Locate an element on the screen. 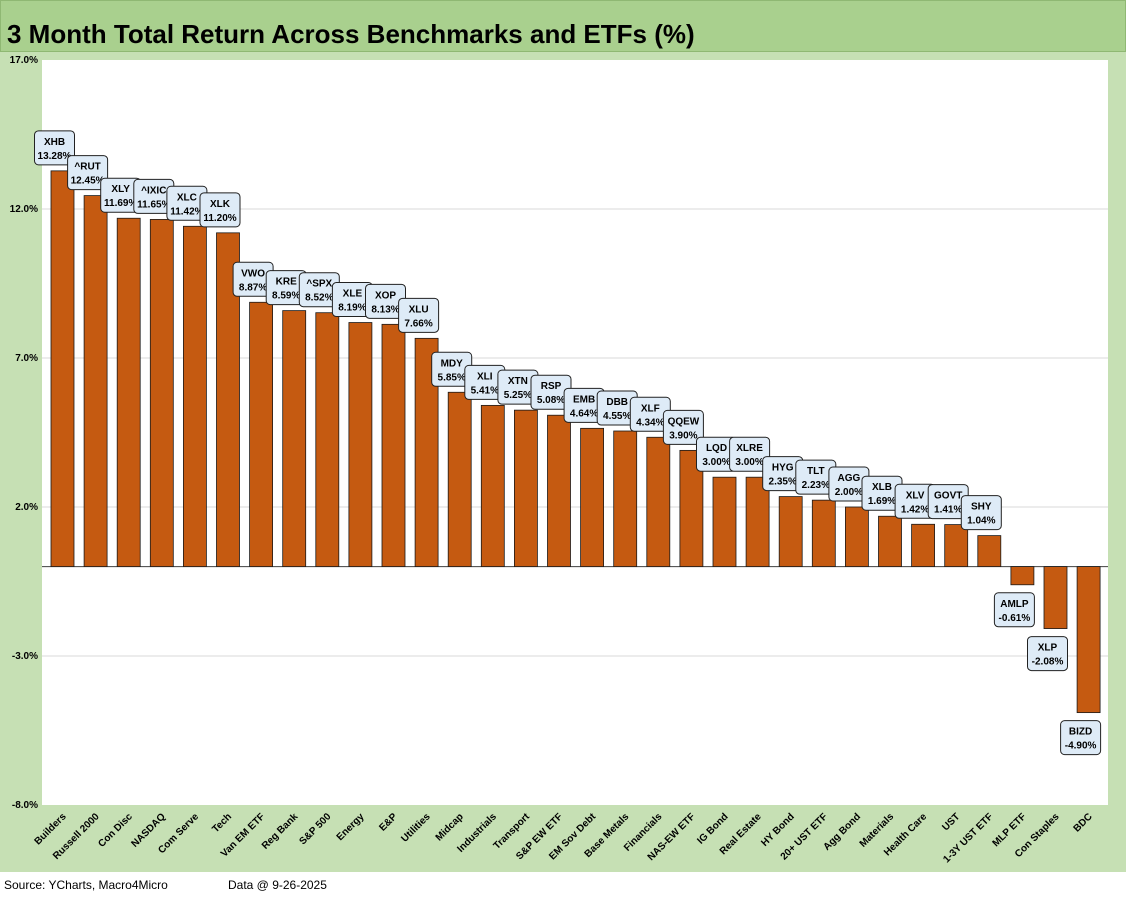 The image size is (1126, 897). data-label: SHY 1.04% is located at coordinates (981, 513).